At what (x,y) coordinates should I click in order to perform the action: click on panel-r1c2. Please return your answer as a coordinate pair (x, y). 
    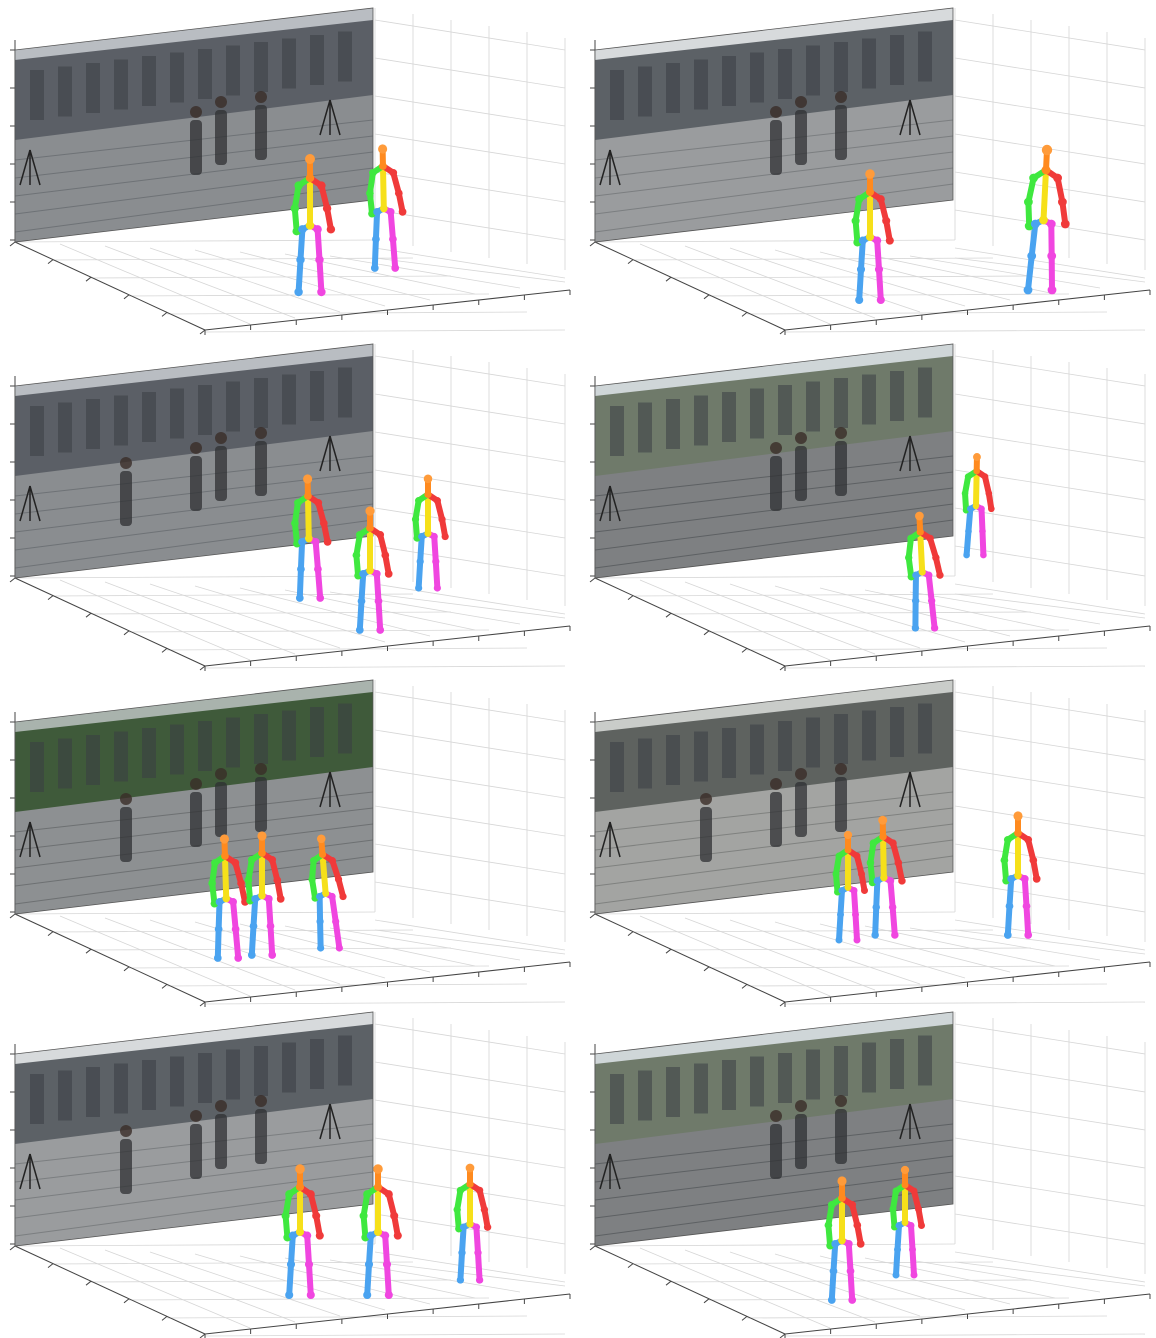
    Looking at the image, I should click on (868, 167).